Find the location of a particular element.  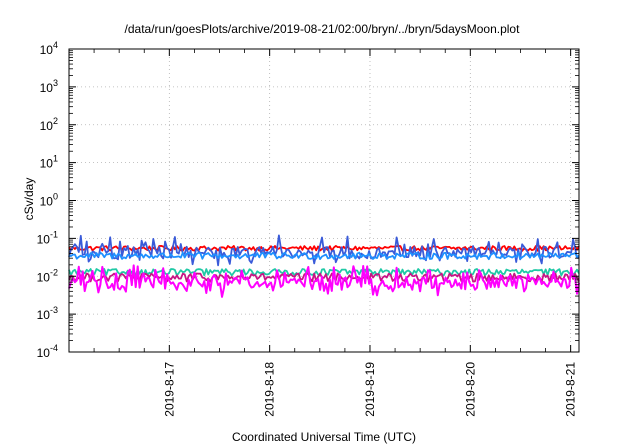

y-tick-label: 10⁻² is located at coordinates (47, 275).